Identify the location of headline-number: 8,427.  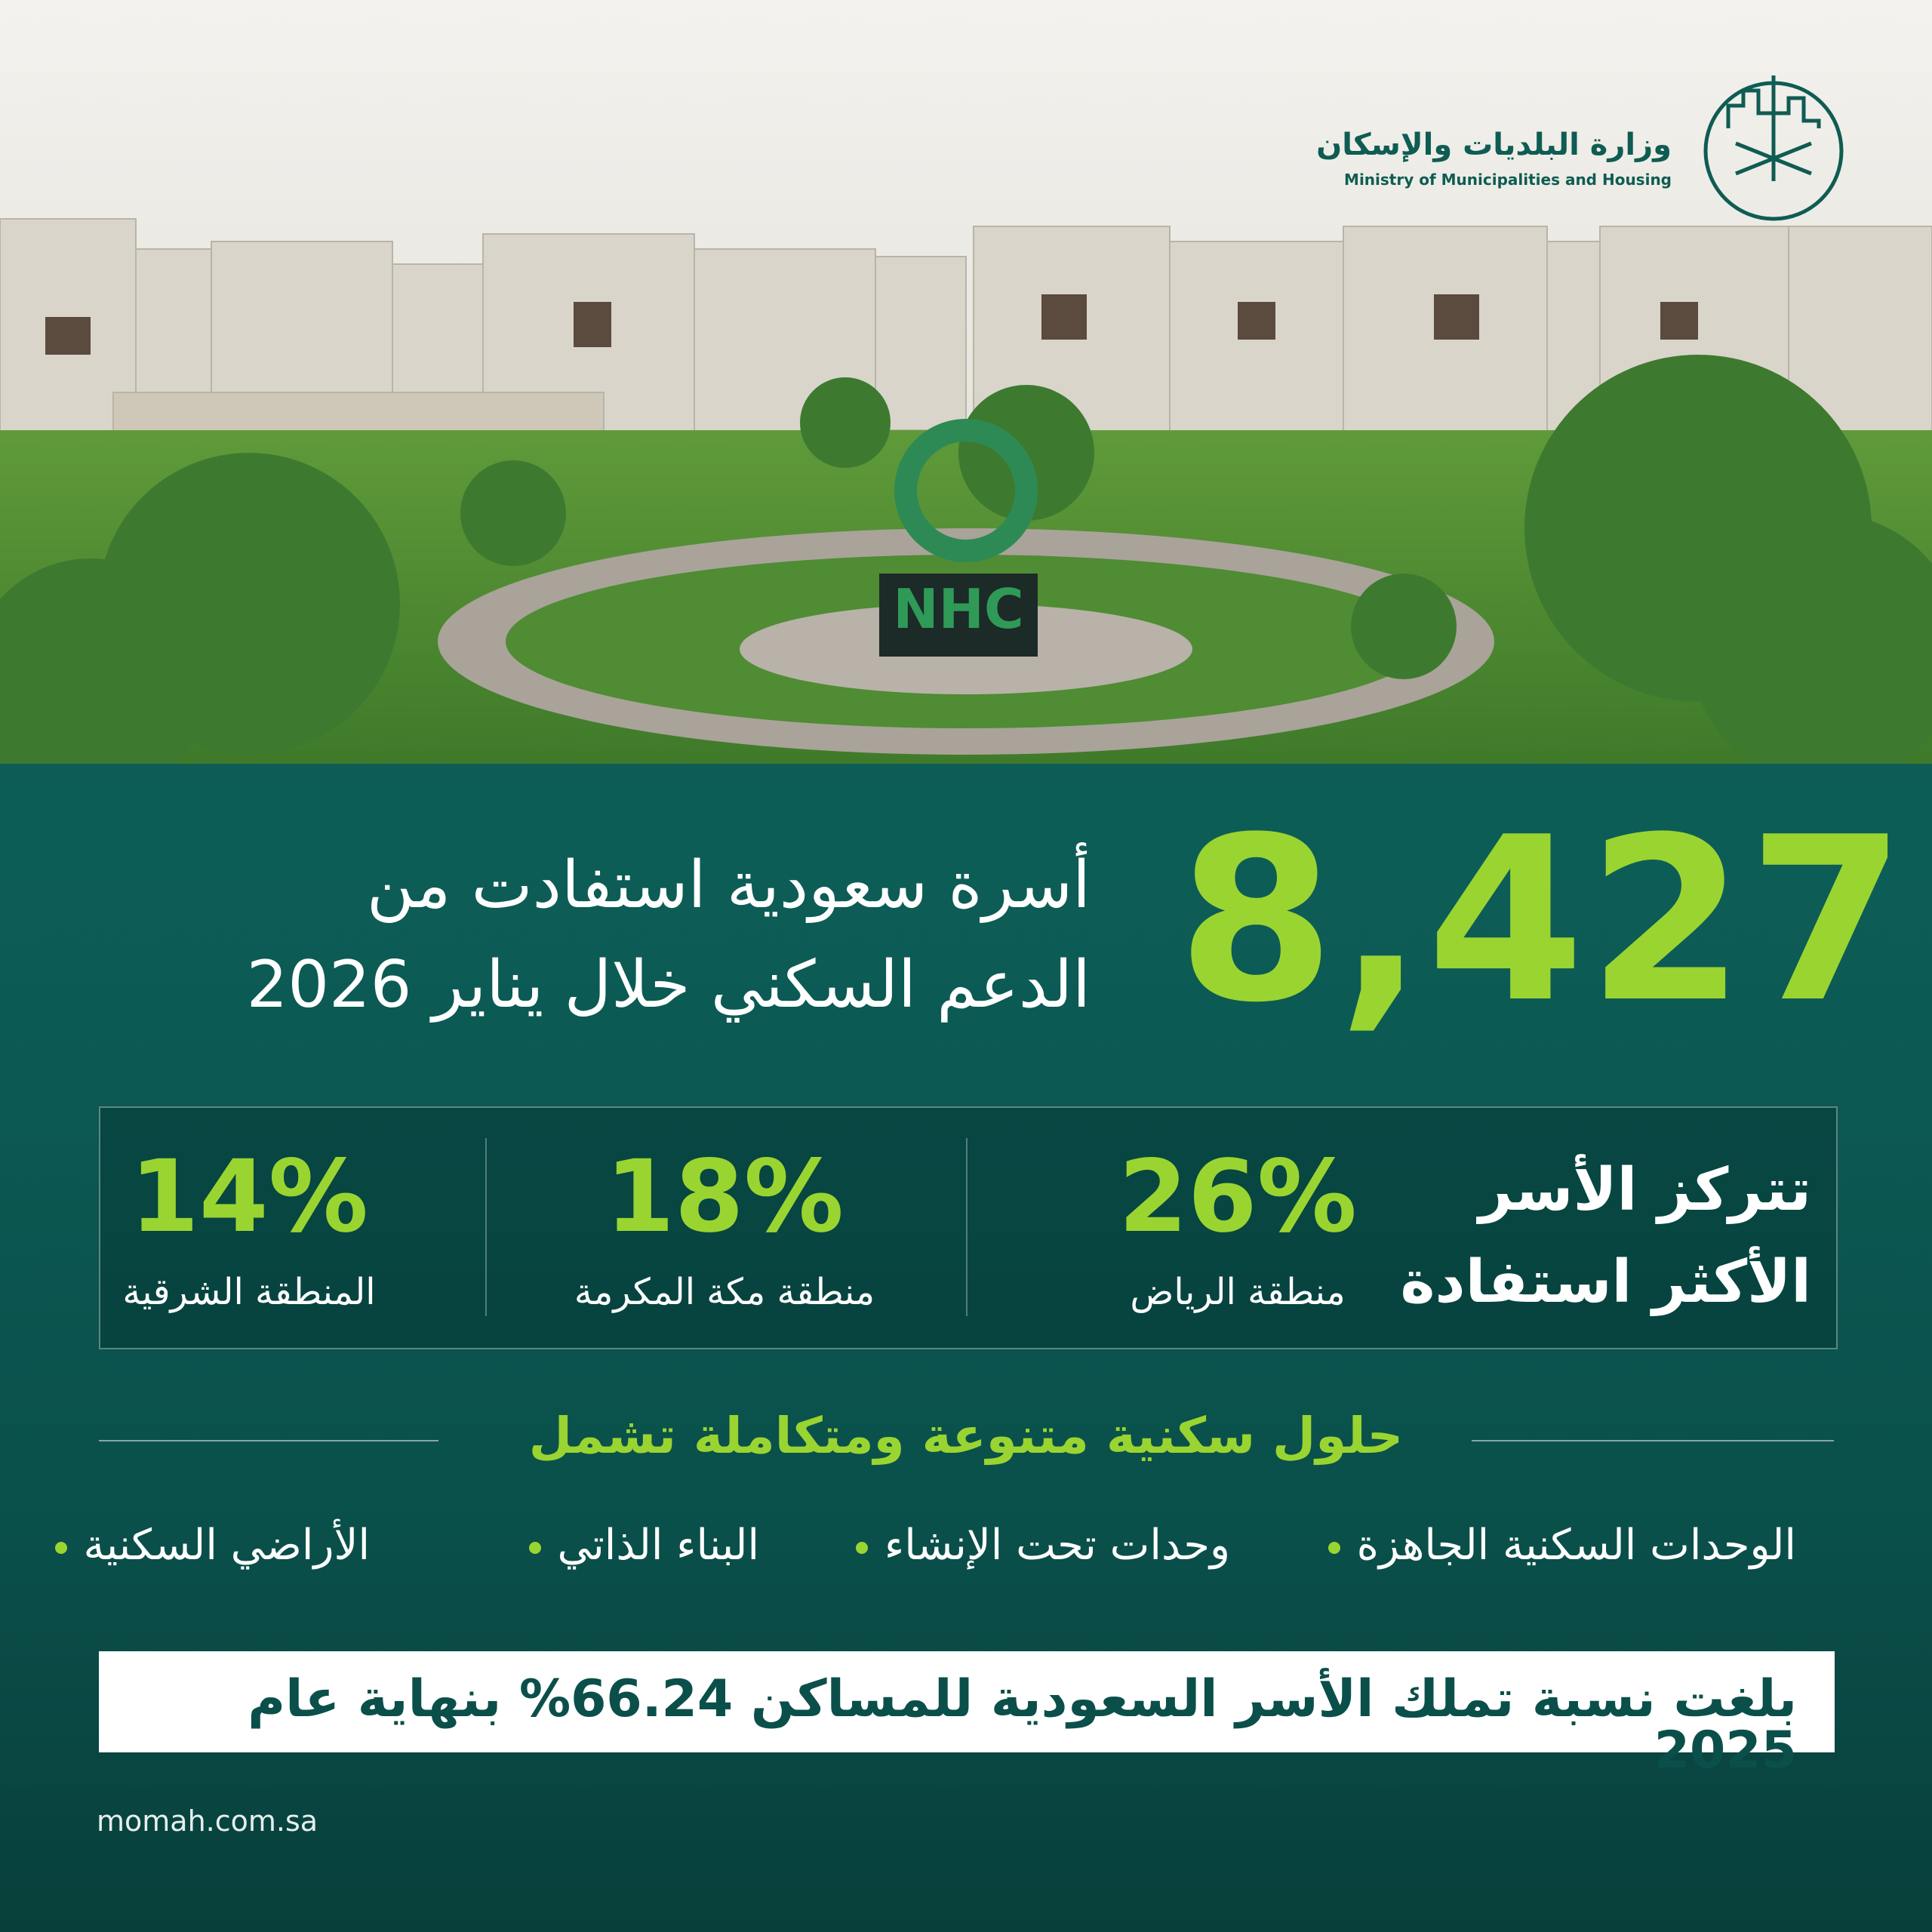
(1543, 920).